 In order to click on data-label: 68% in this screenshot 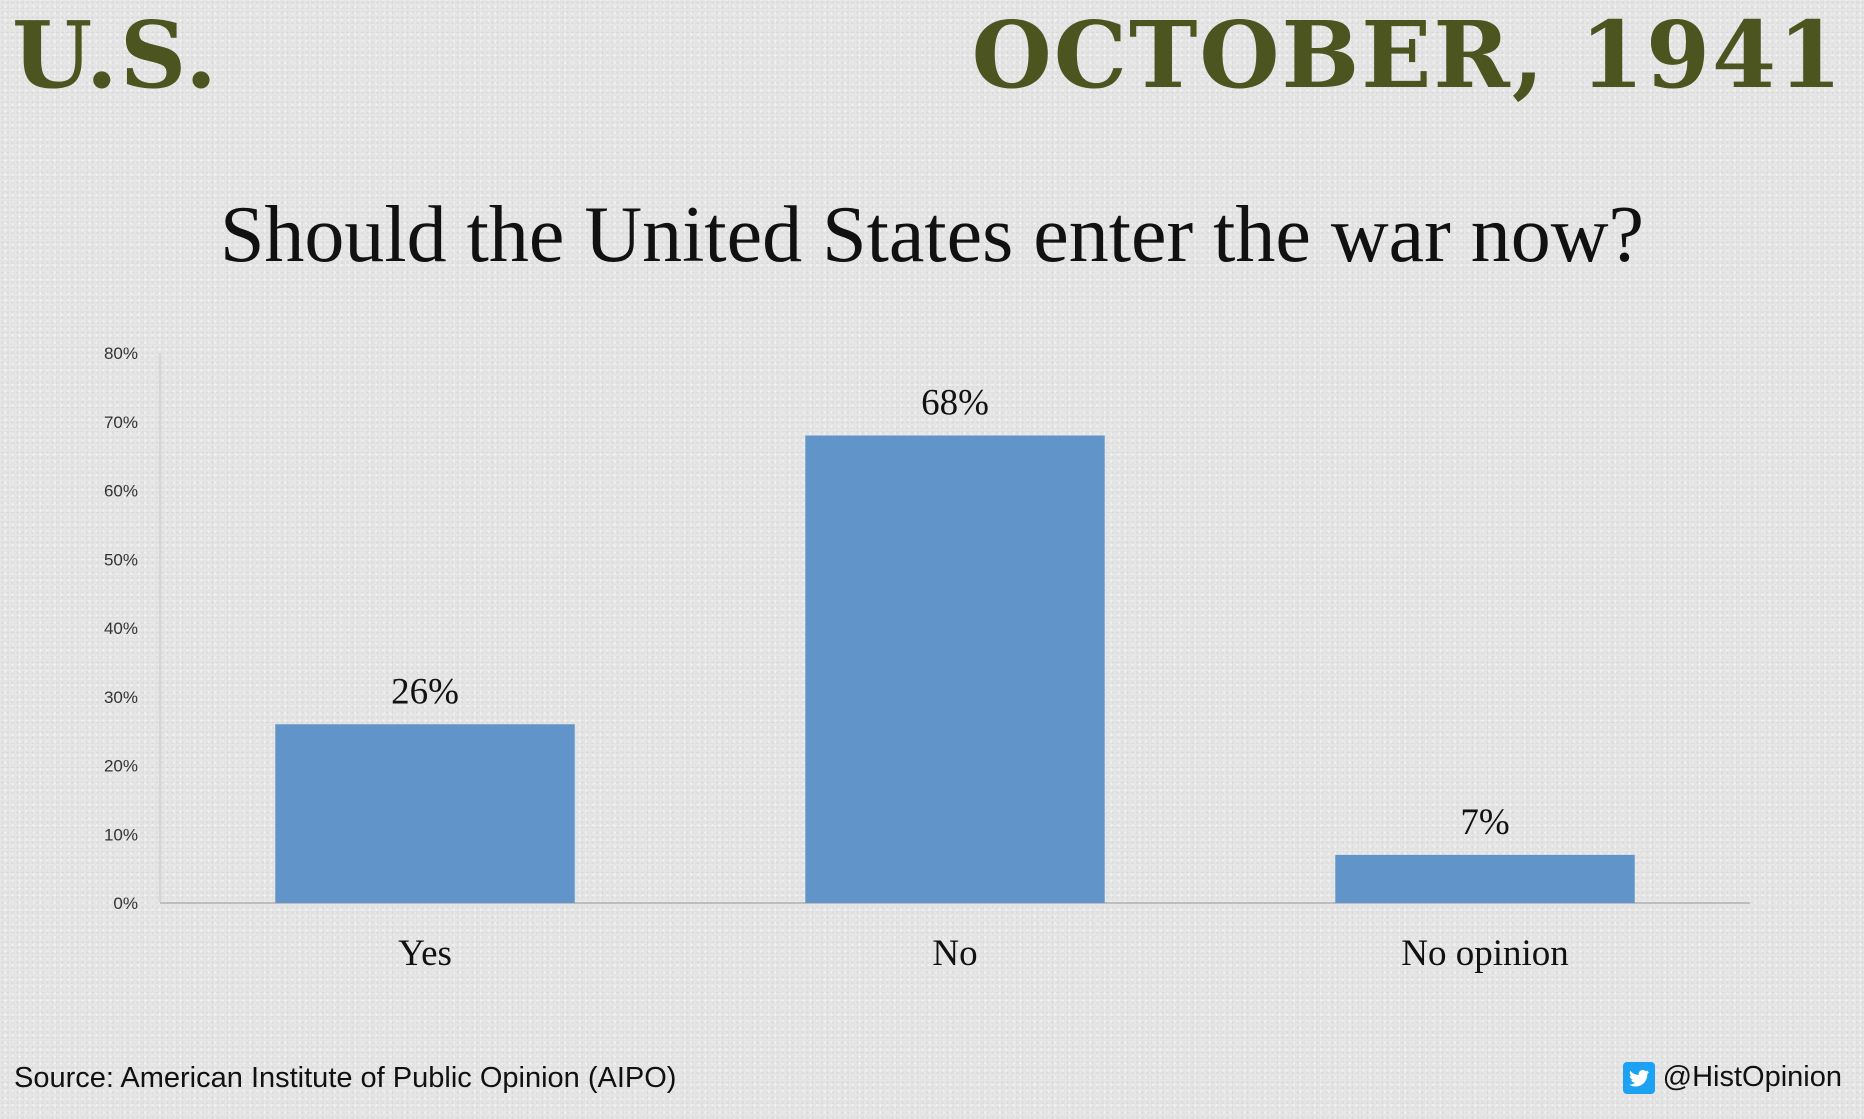, I will do `click(955, 403)`.